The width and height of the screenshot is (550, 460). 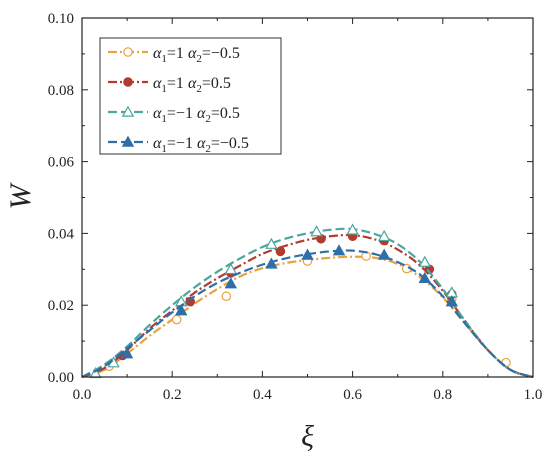 I want to click on legend-label: α1=1 α2=0.5, so click(x=192, y=85).